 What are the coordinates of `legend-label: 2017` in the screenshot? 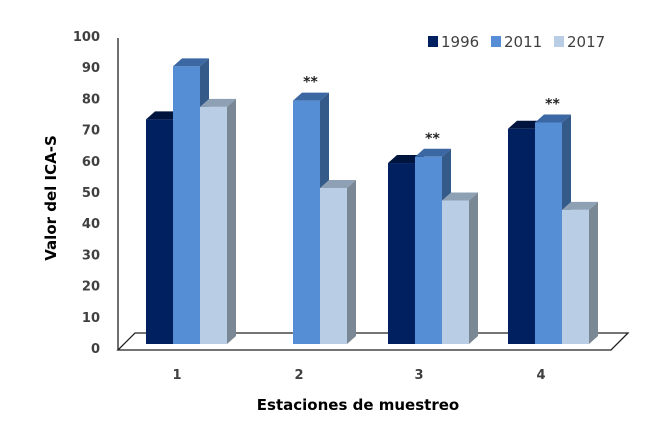 It's located at (586, 42).